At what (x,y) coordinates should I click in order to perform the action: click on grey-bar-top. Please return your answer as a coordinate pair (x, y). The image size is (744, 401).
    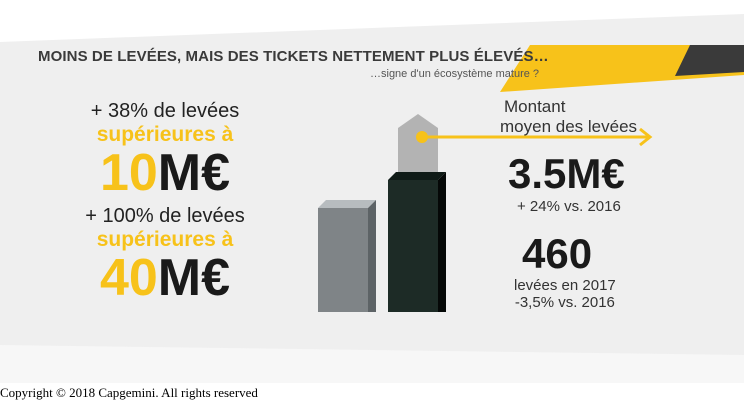
    Looking at the image, I should click on (347, 204).